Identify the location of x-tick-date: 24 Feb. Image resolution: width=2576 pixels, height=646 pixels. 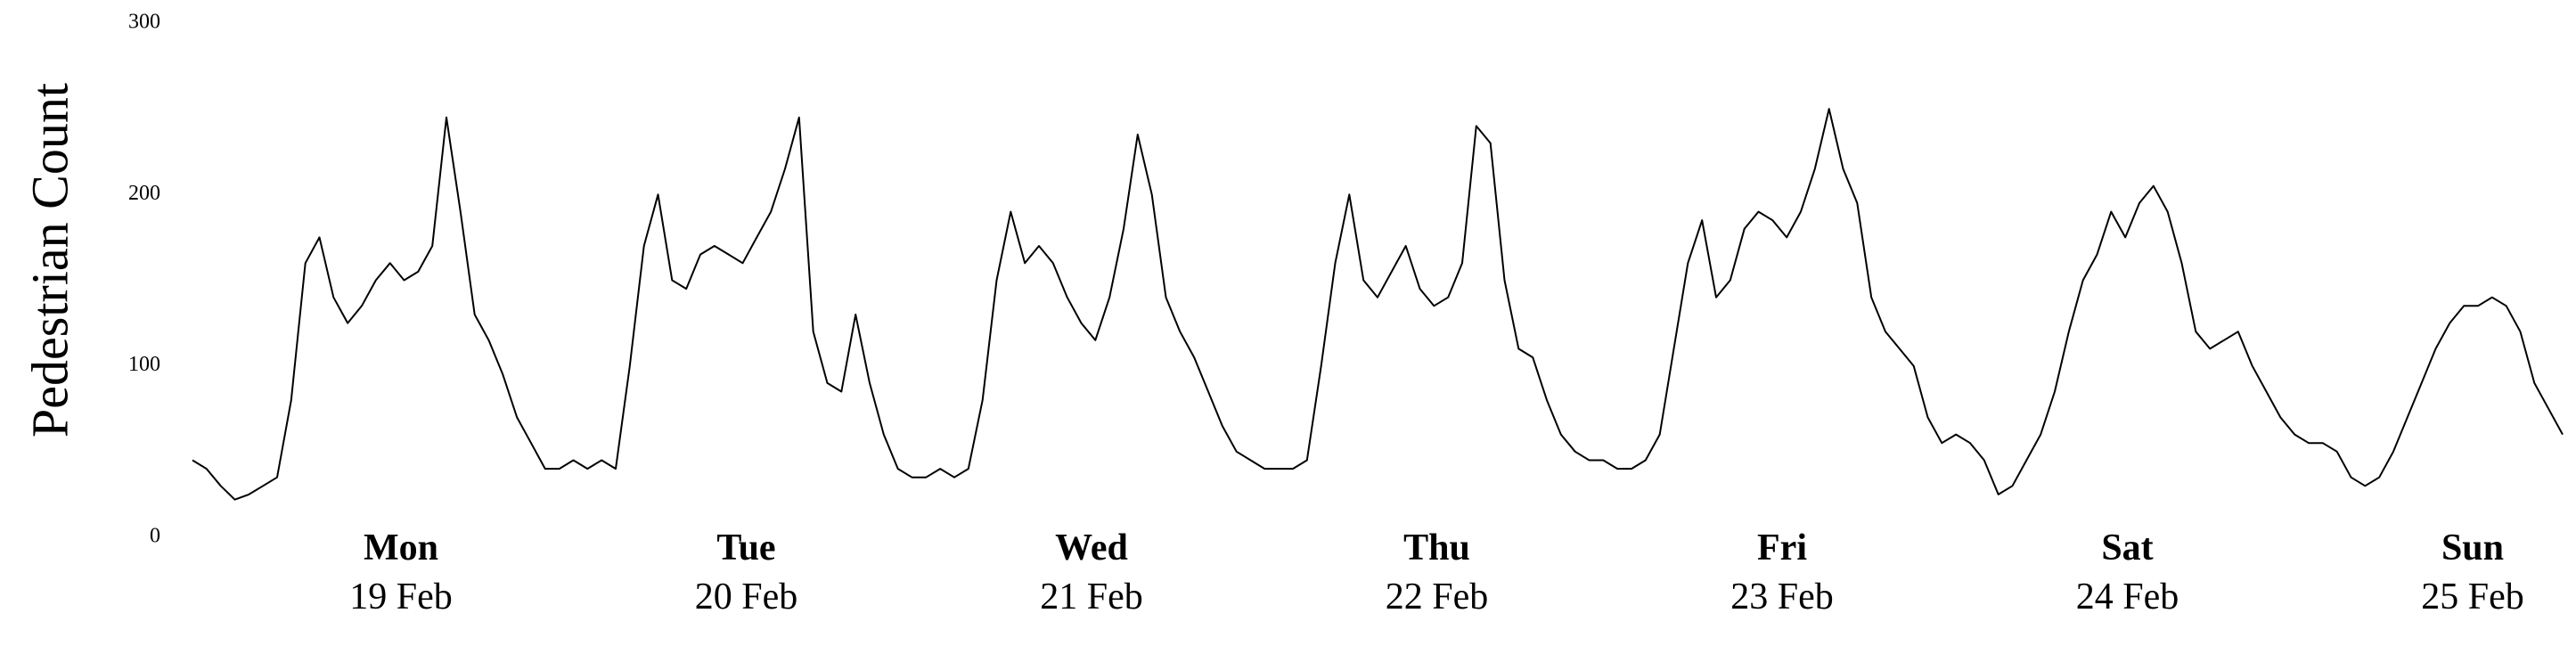
(2127, 596).